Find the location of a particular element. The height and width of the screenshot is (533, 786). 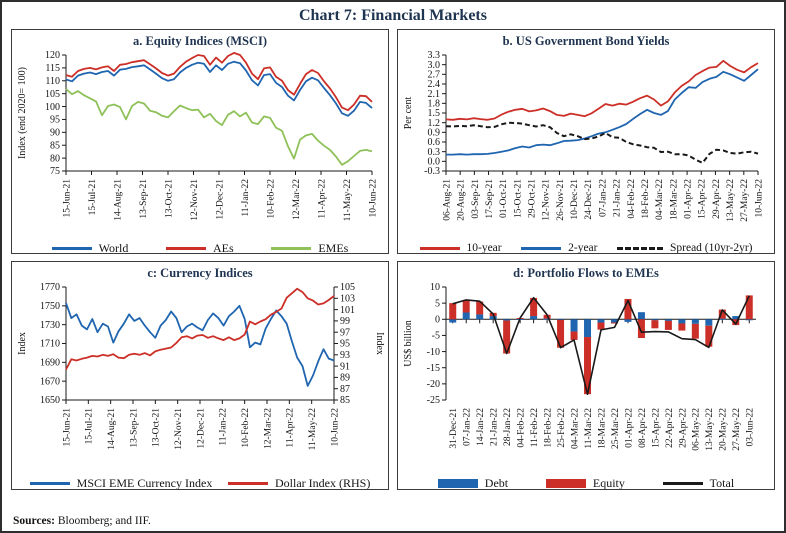

spread-dash-swatch is located at coordinates (640, 248).